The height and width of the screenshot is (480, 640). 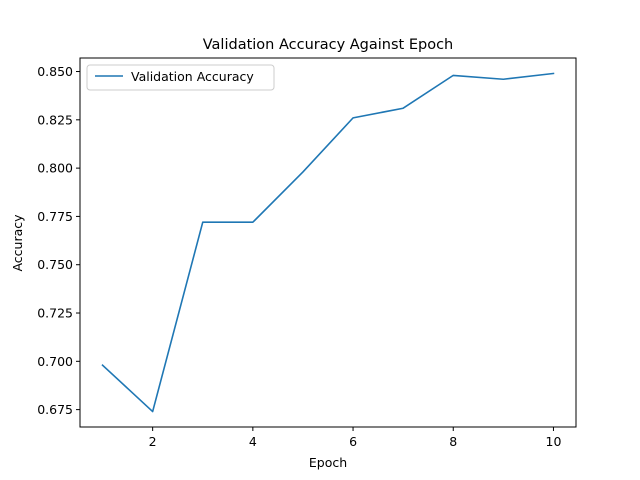 I want to click on y-tick-label: 0.725, so click(x=55, y=313).